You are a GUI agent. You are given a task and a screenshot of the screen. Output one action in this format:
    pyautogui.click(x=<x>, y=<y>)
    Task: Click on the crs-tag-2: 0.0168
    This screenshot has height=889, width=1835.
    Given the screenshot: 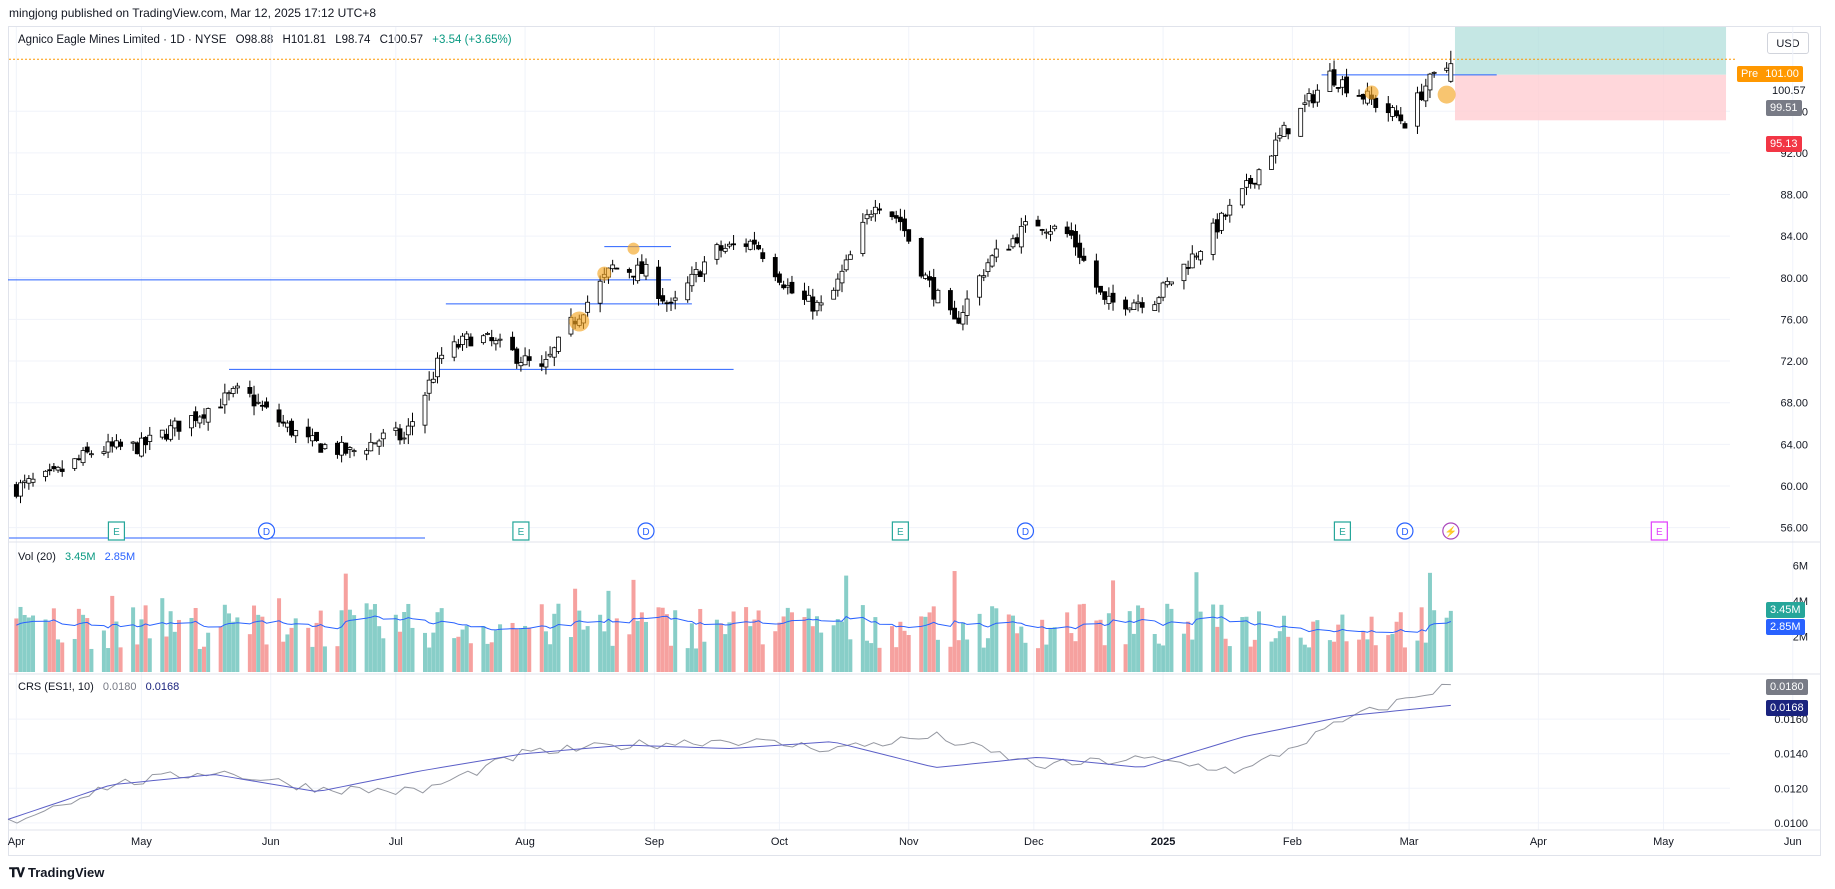 What is the action you would take?
    pyautogui.click(x=1787, y=708)
    